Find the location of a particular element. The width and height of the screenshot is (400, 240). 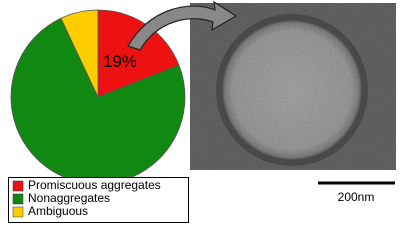

legend-box is located at coordinates (98, 200).